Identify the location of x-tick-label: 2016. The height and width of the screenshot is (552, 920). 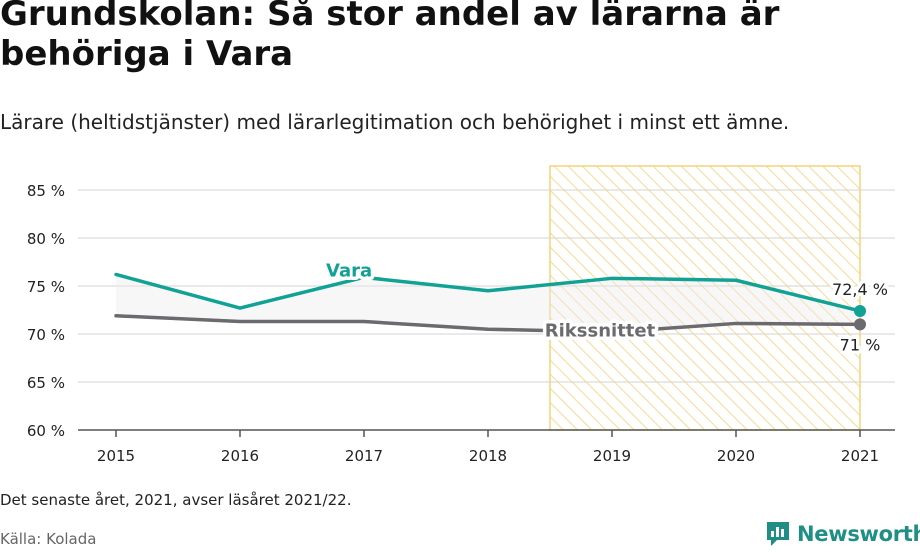
(240, 456).